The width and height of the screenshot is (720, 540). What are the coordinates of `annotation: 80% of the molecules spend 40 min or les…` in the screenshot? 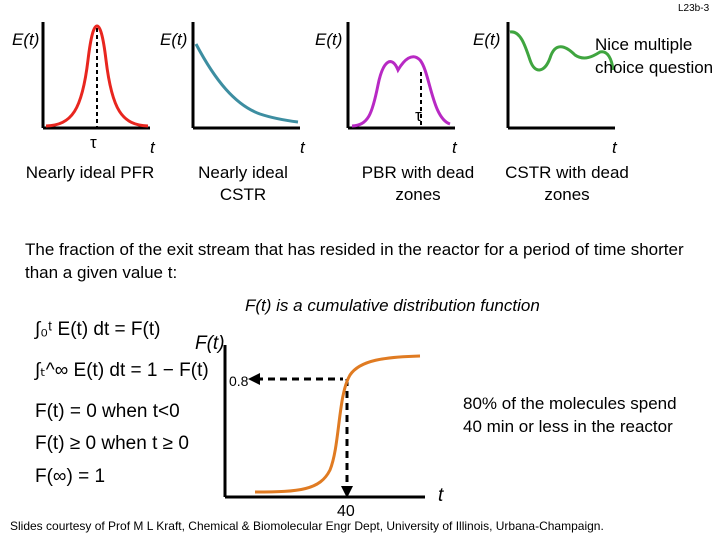 It's located at (570, 415).